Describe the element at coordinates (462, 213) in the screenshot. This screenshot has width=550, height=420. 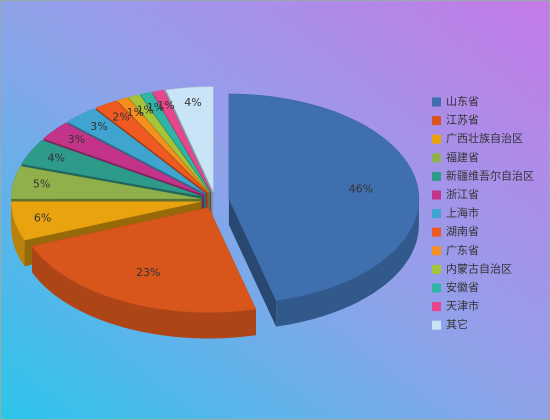
I see `legend-label: 上海市` at that location.